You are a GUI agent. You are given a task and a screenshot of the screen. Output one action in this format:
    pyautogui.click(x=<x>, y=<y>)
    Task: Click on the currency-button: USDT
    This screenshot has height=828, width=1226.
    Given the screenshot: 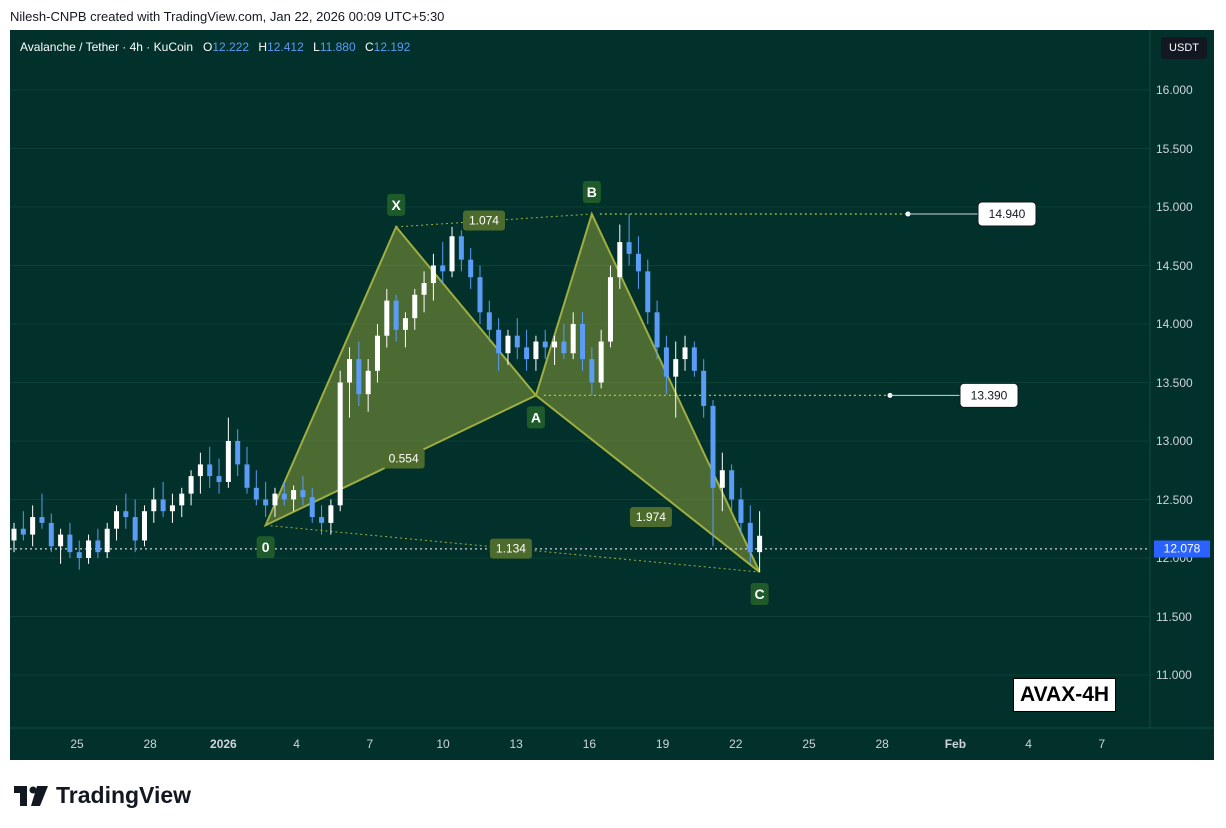 What is the action you would take?
    pyautogui.click(x=1184, y=48)
    